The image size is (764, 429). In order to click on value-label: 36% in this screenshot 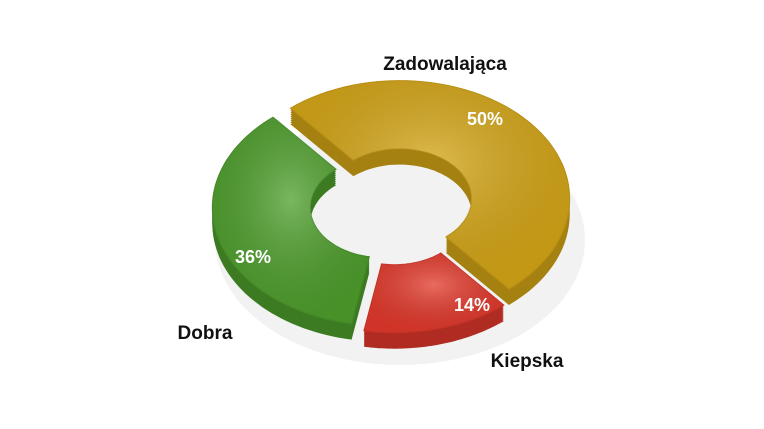, I will do `click(253, 257)`.